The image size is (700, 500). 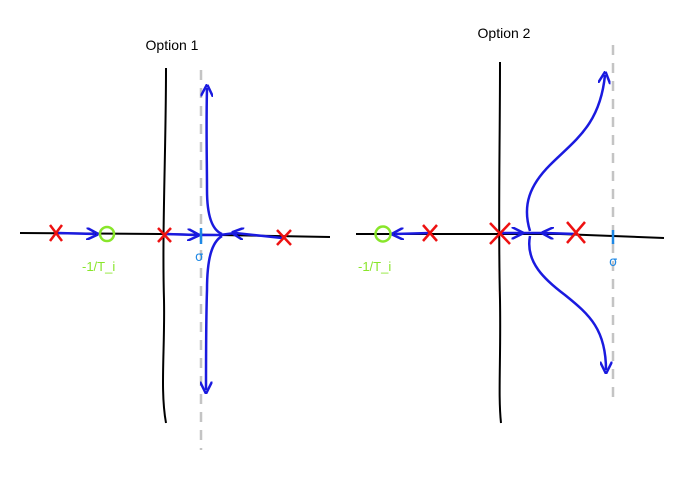 What do you see at coordinates (172, 45) in the screenshot?
I see `option1-title: Option 1` at bounding box center [172, 45].